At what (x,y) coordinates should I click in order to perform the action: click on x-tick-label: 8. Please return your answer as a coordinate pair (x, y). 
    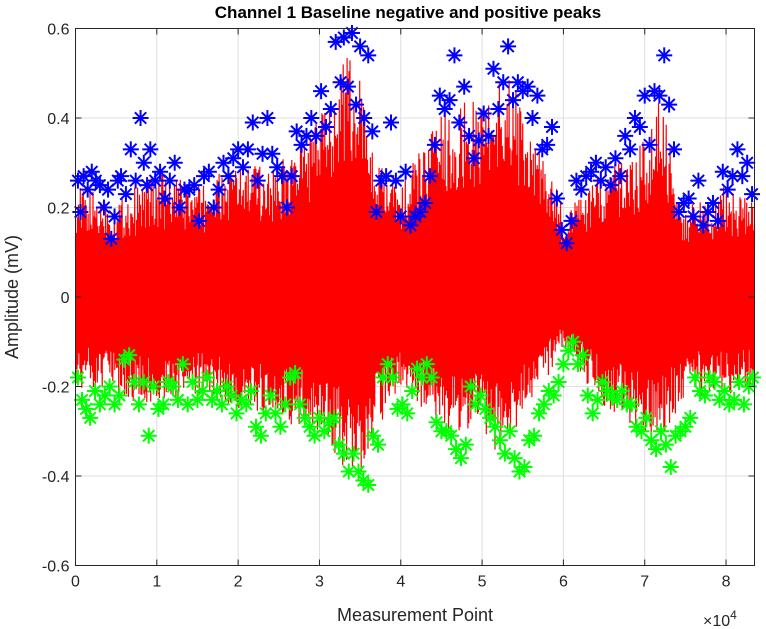
    Looking at the image, I should click on (726, 582).